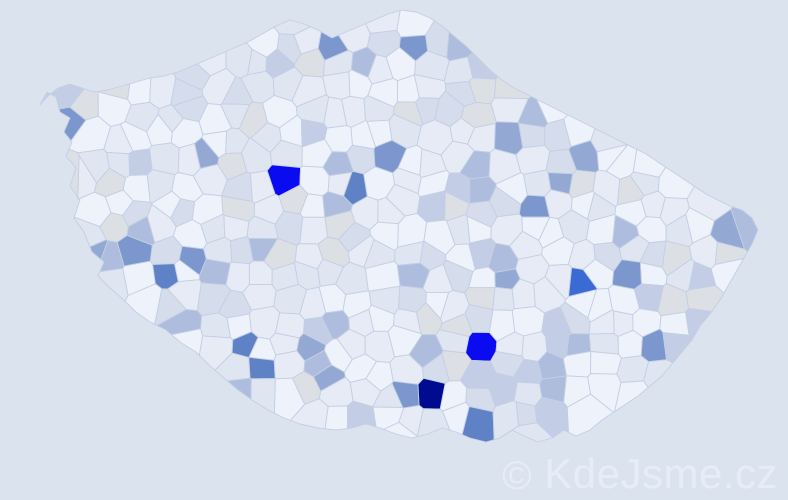 The image size is (788, 500). Describe the element at coordinates (517, 476) in the screenshot. I see `copyright-icon: ©` at that location.